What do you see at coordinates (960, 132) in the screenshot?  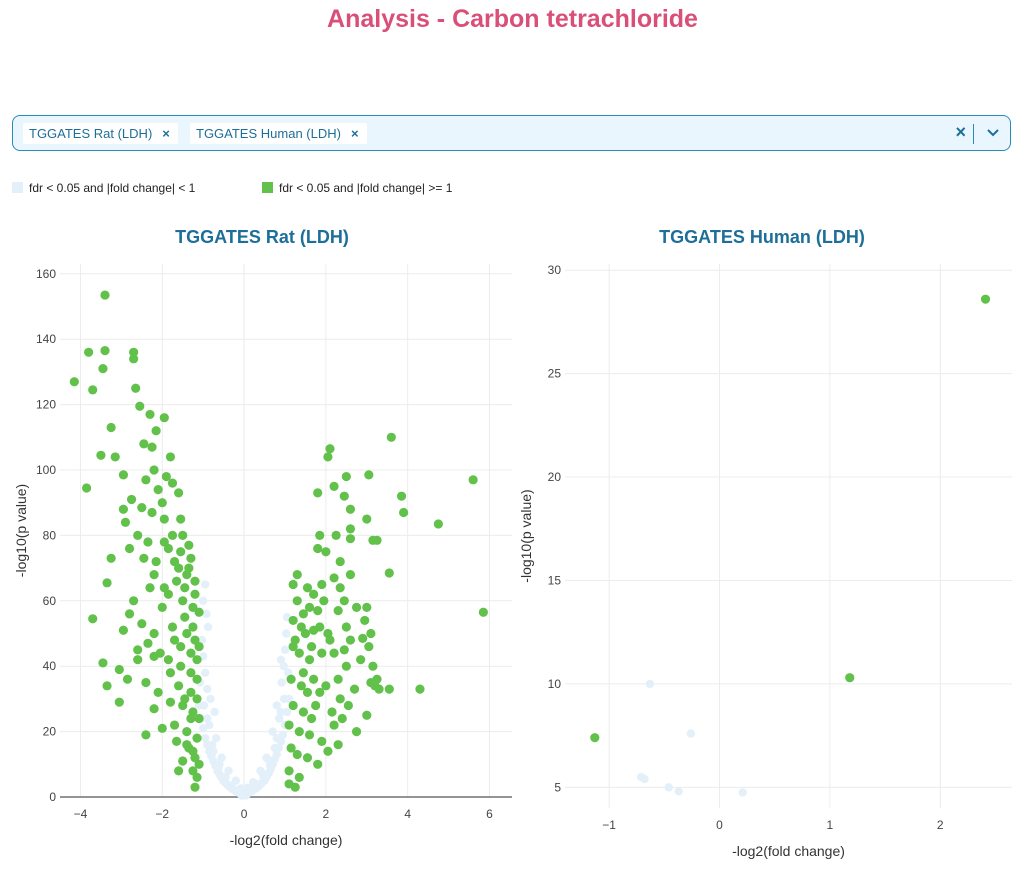 I see `clear-all-icon: ×` at bounding box center [960, 132].